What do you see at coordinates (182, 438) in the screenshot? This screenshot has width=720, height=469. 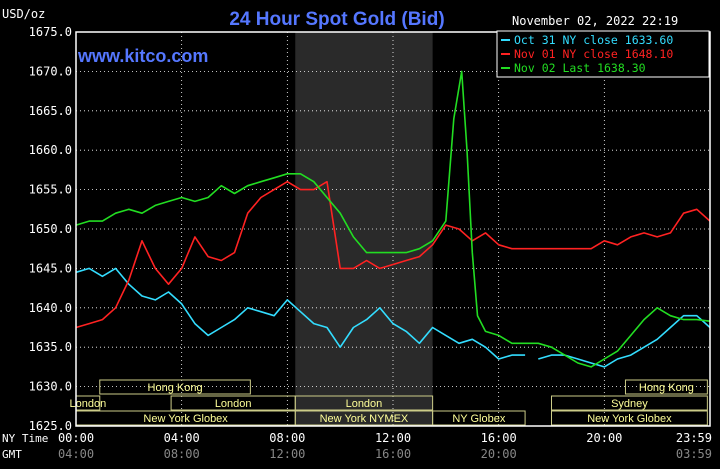 I see `x-tick-label-ny: 04:00` at bounding box center [182, 438].